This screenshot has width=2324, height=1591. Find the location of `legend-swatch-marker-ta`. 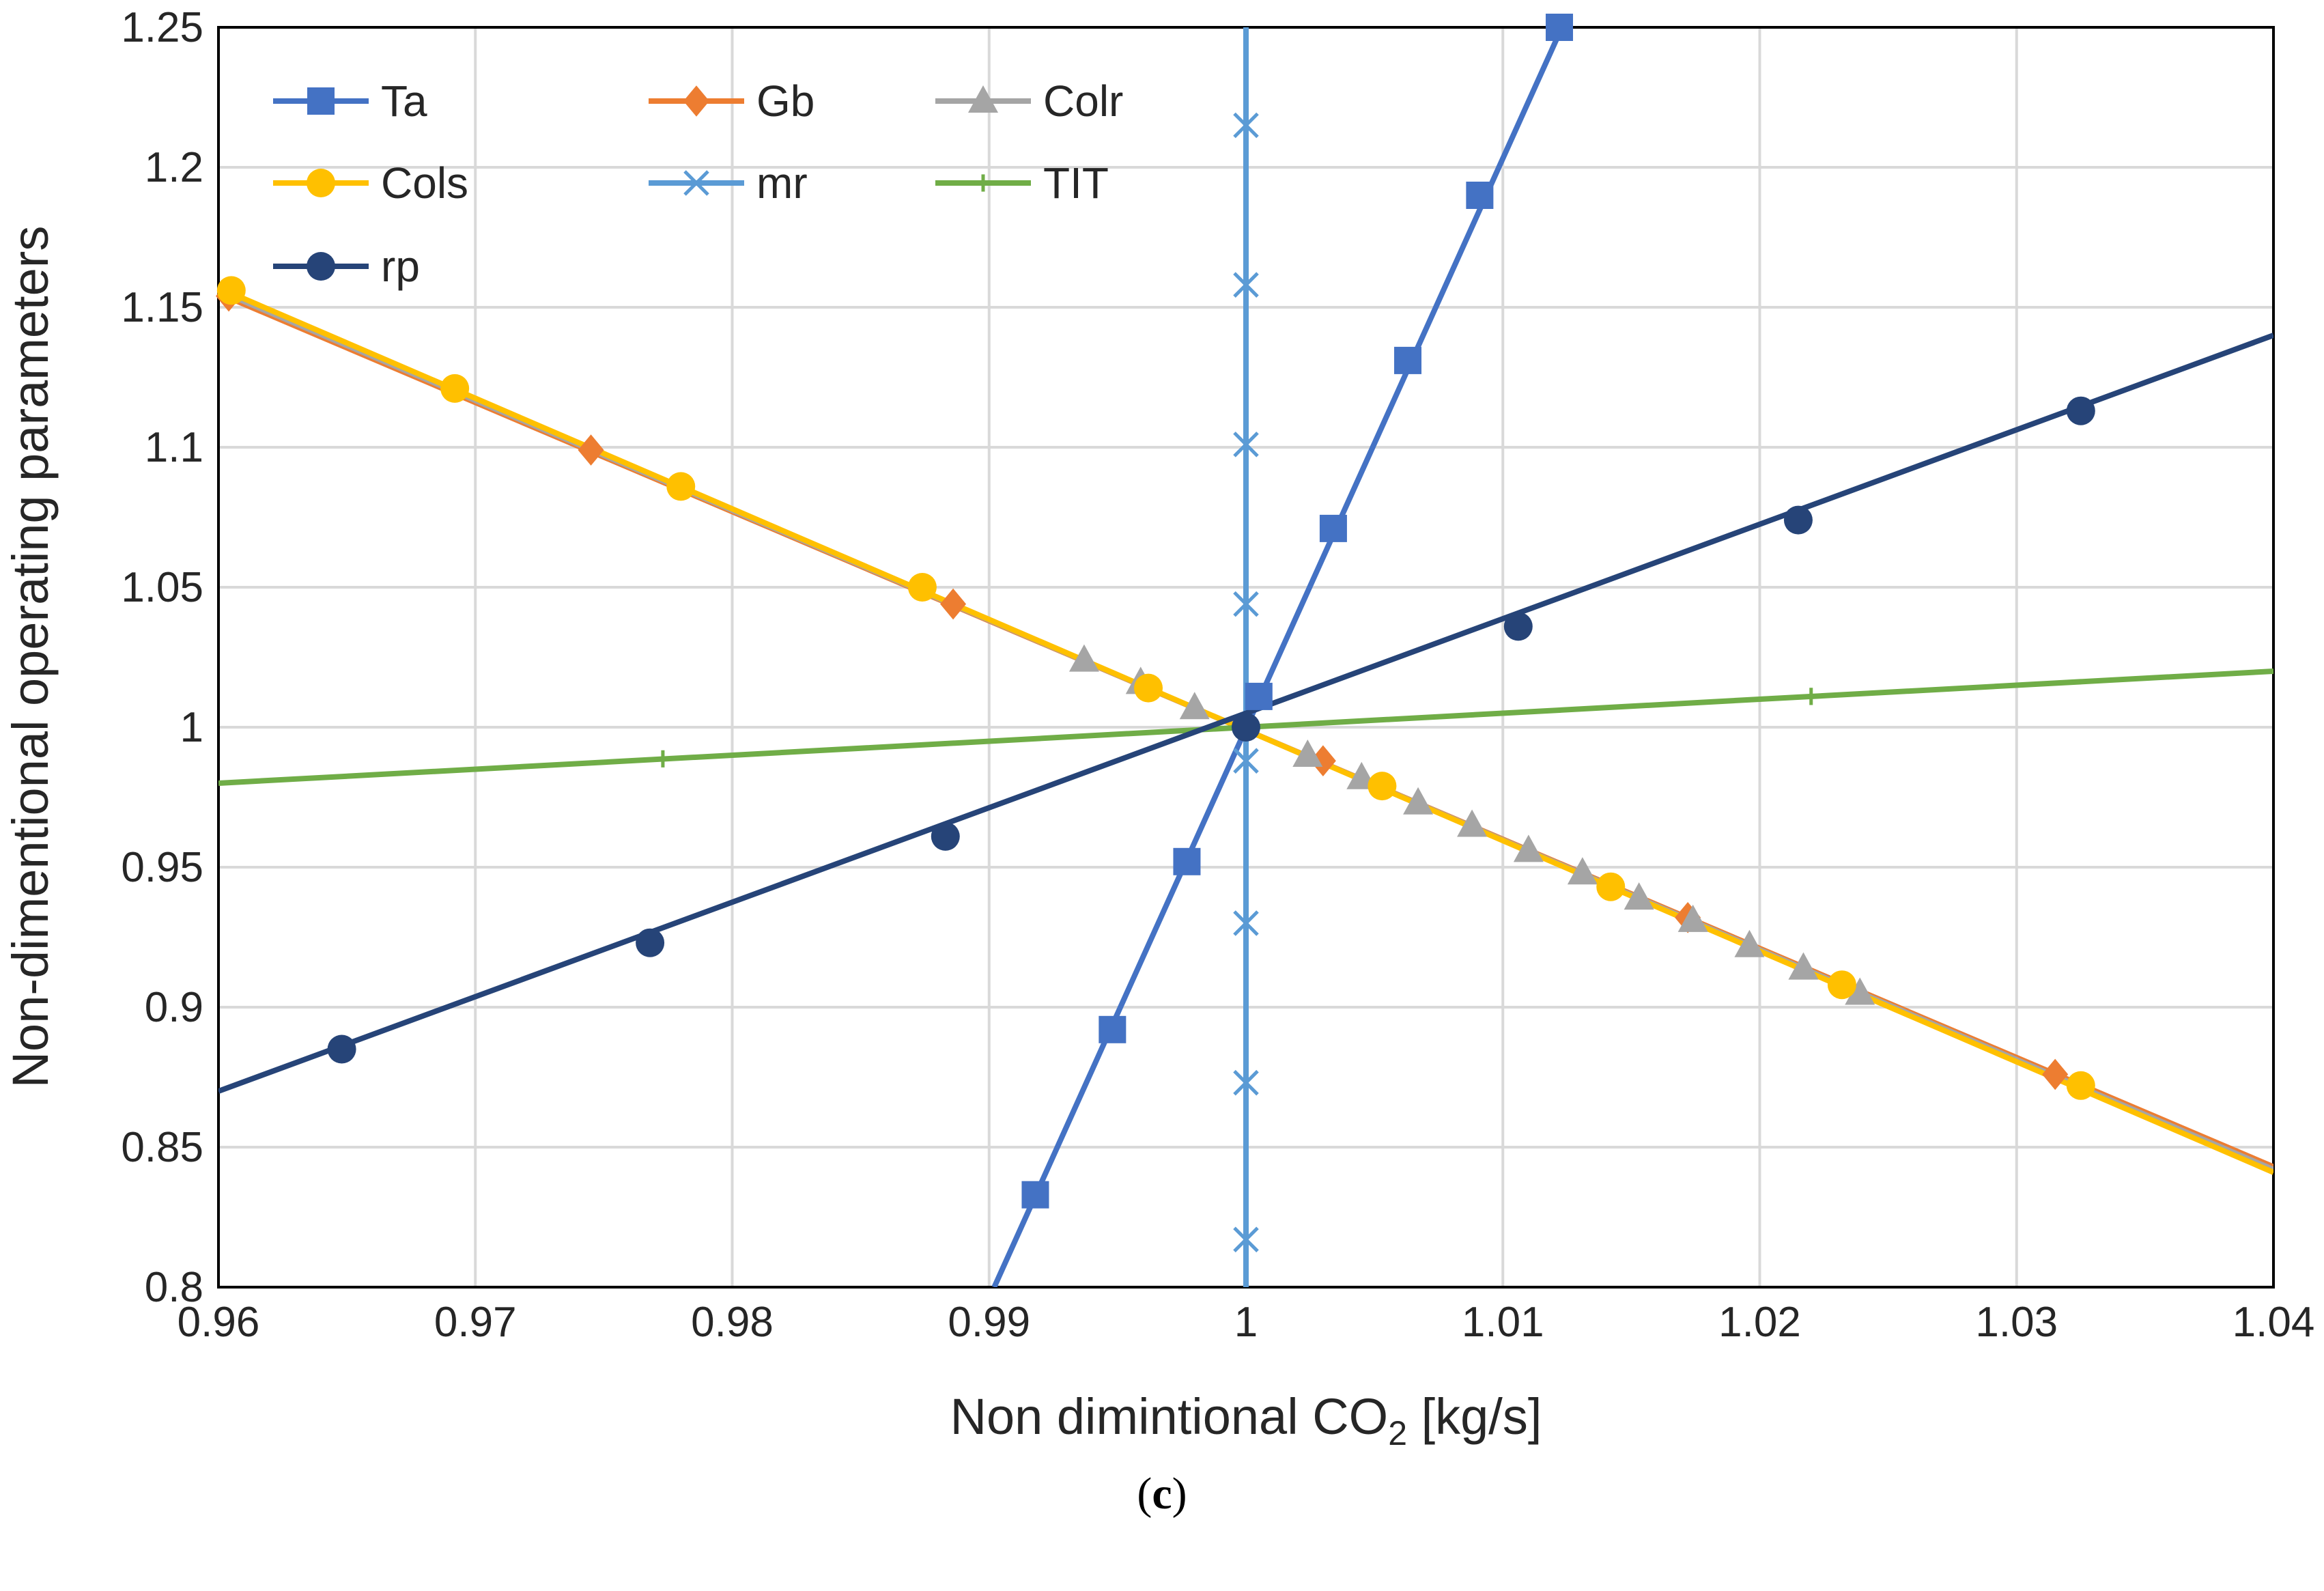

legend-swatch-marker-ta is located at coordinates (321, 101).